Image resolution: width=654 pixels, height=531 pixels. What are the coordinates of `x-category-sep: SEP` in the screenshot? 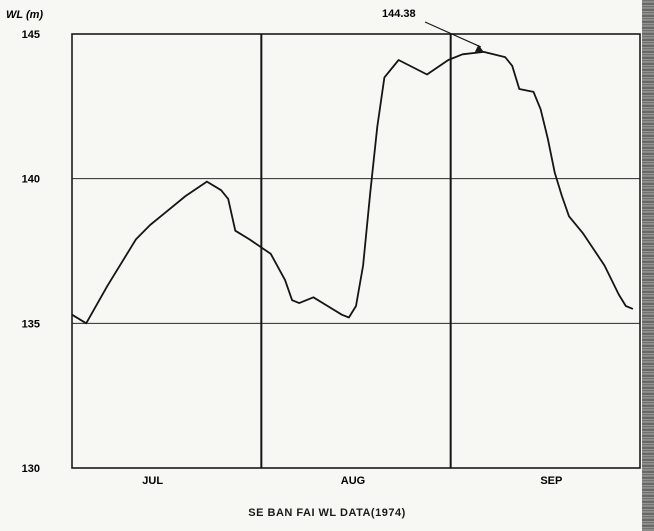 It's located at (551, 481).